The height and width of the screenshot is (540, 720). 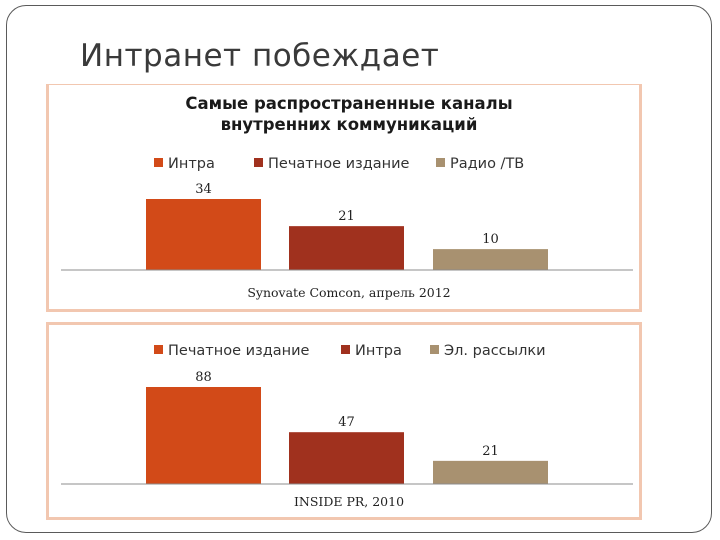 I want to click on value-label-2: 21, so click(x=346, y=216).